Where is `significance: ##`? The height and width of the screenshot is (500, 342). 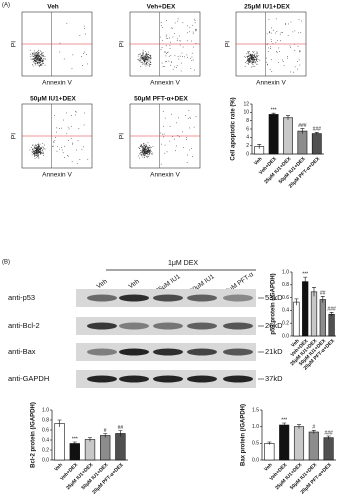 significance: ## is located at coordinates (323, 294).